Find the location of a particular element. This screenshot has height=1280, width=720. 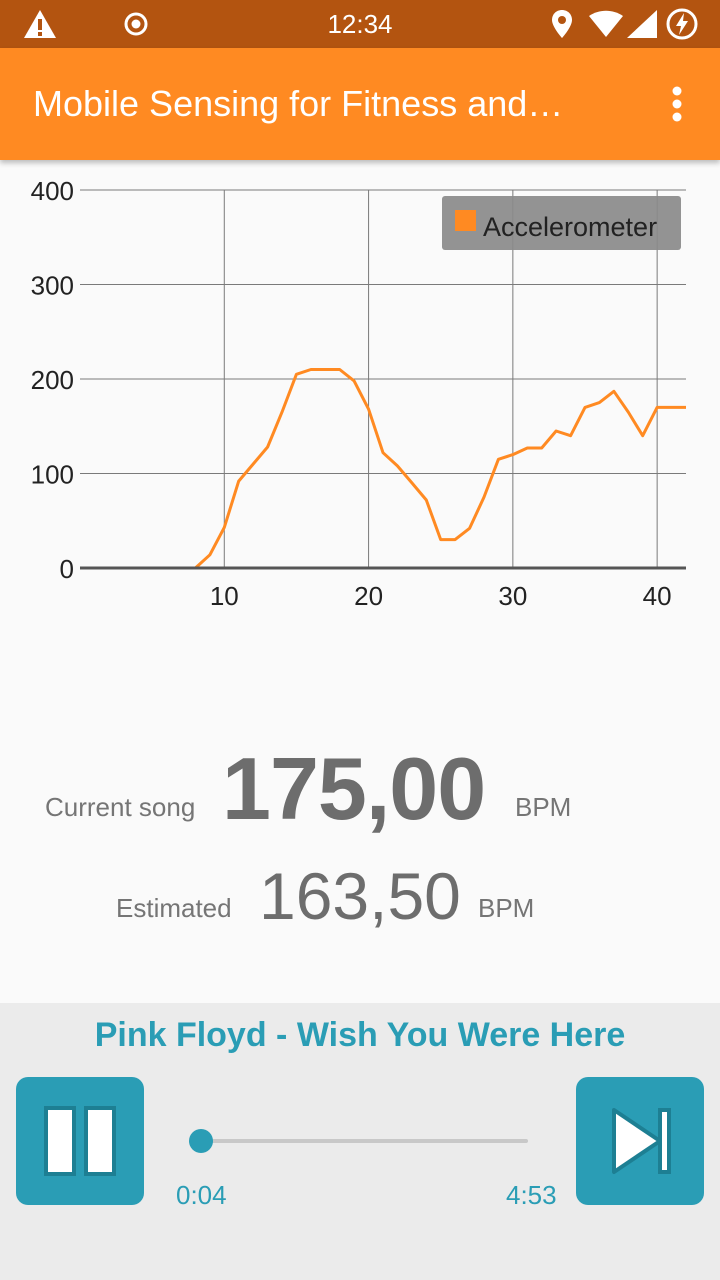

x-tick-label: 10 is located at coordinates (224, 596).